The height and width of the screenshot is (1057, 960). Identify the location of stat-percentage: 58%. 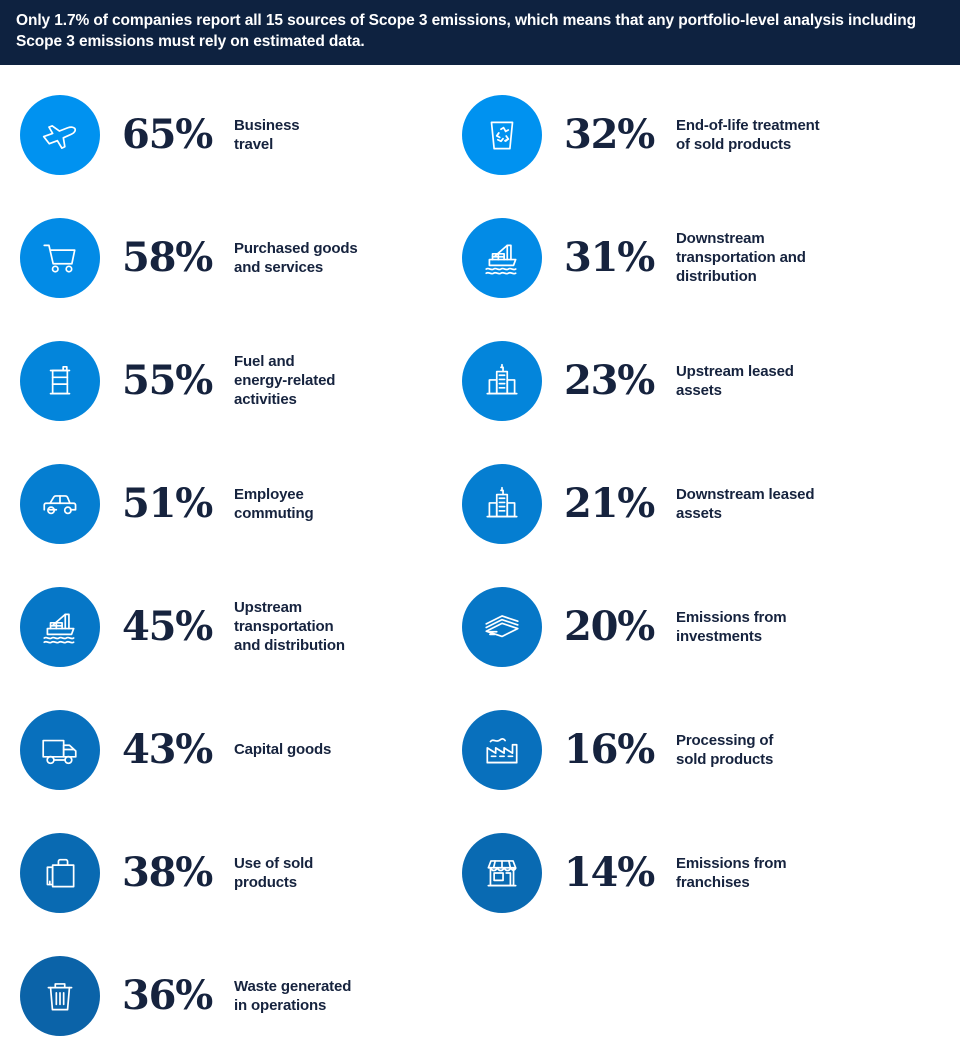
(167, 257).